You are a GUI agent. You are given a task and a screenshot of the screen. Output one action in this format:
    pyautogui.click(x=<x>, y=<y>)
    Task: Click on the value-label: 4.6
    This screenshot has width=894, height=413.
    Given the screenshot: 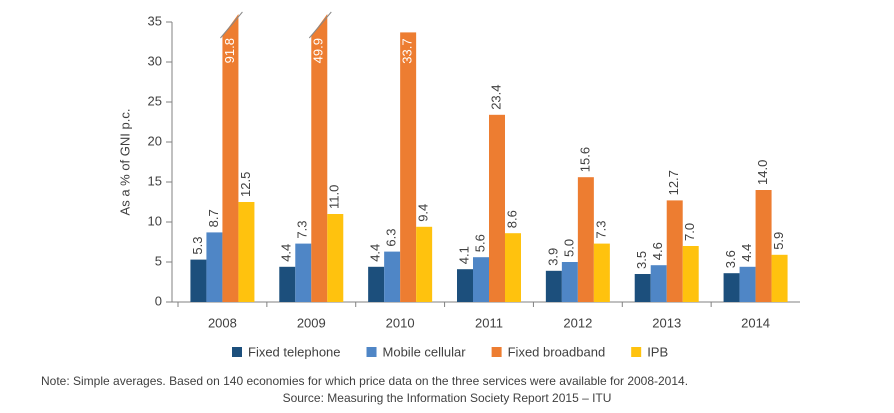 What is the action you would take?
    pyautogui.click(x=657, y=251)
    